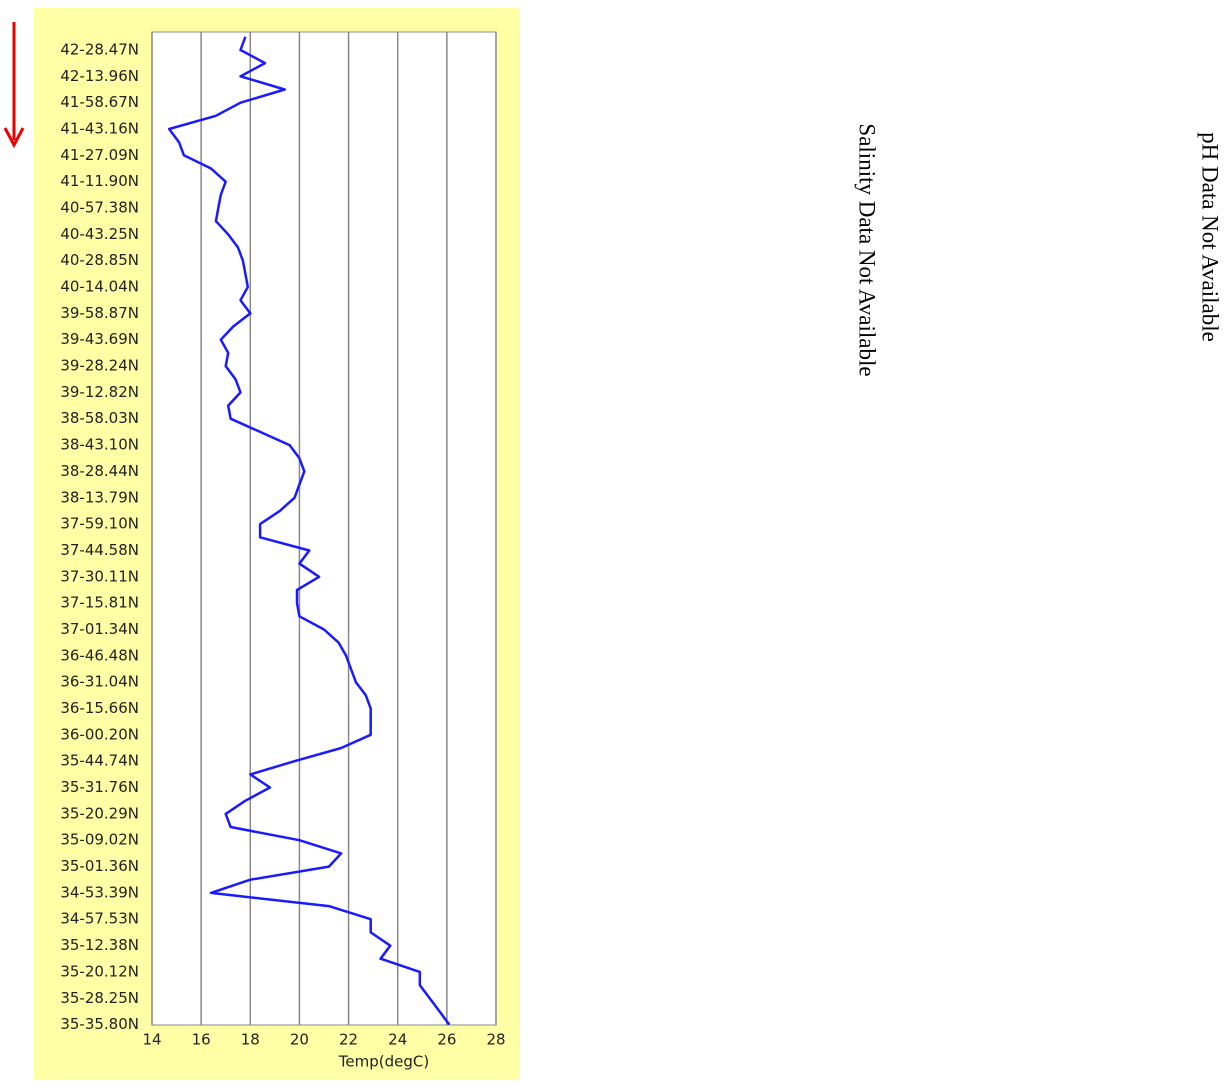  I want to click on y-tick-label: 35-01.36N, so click(99, 866).